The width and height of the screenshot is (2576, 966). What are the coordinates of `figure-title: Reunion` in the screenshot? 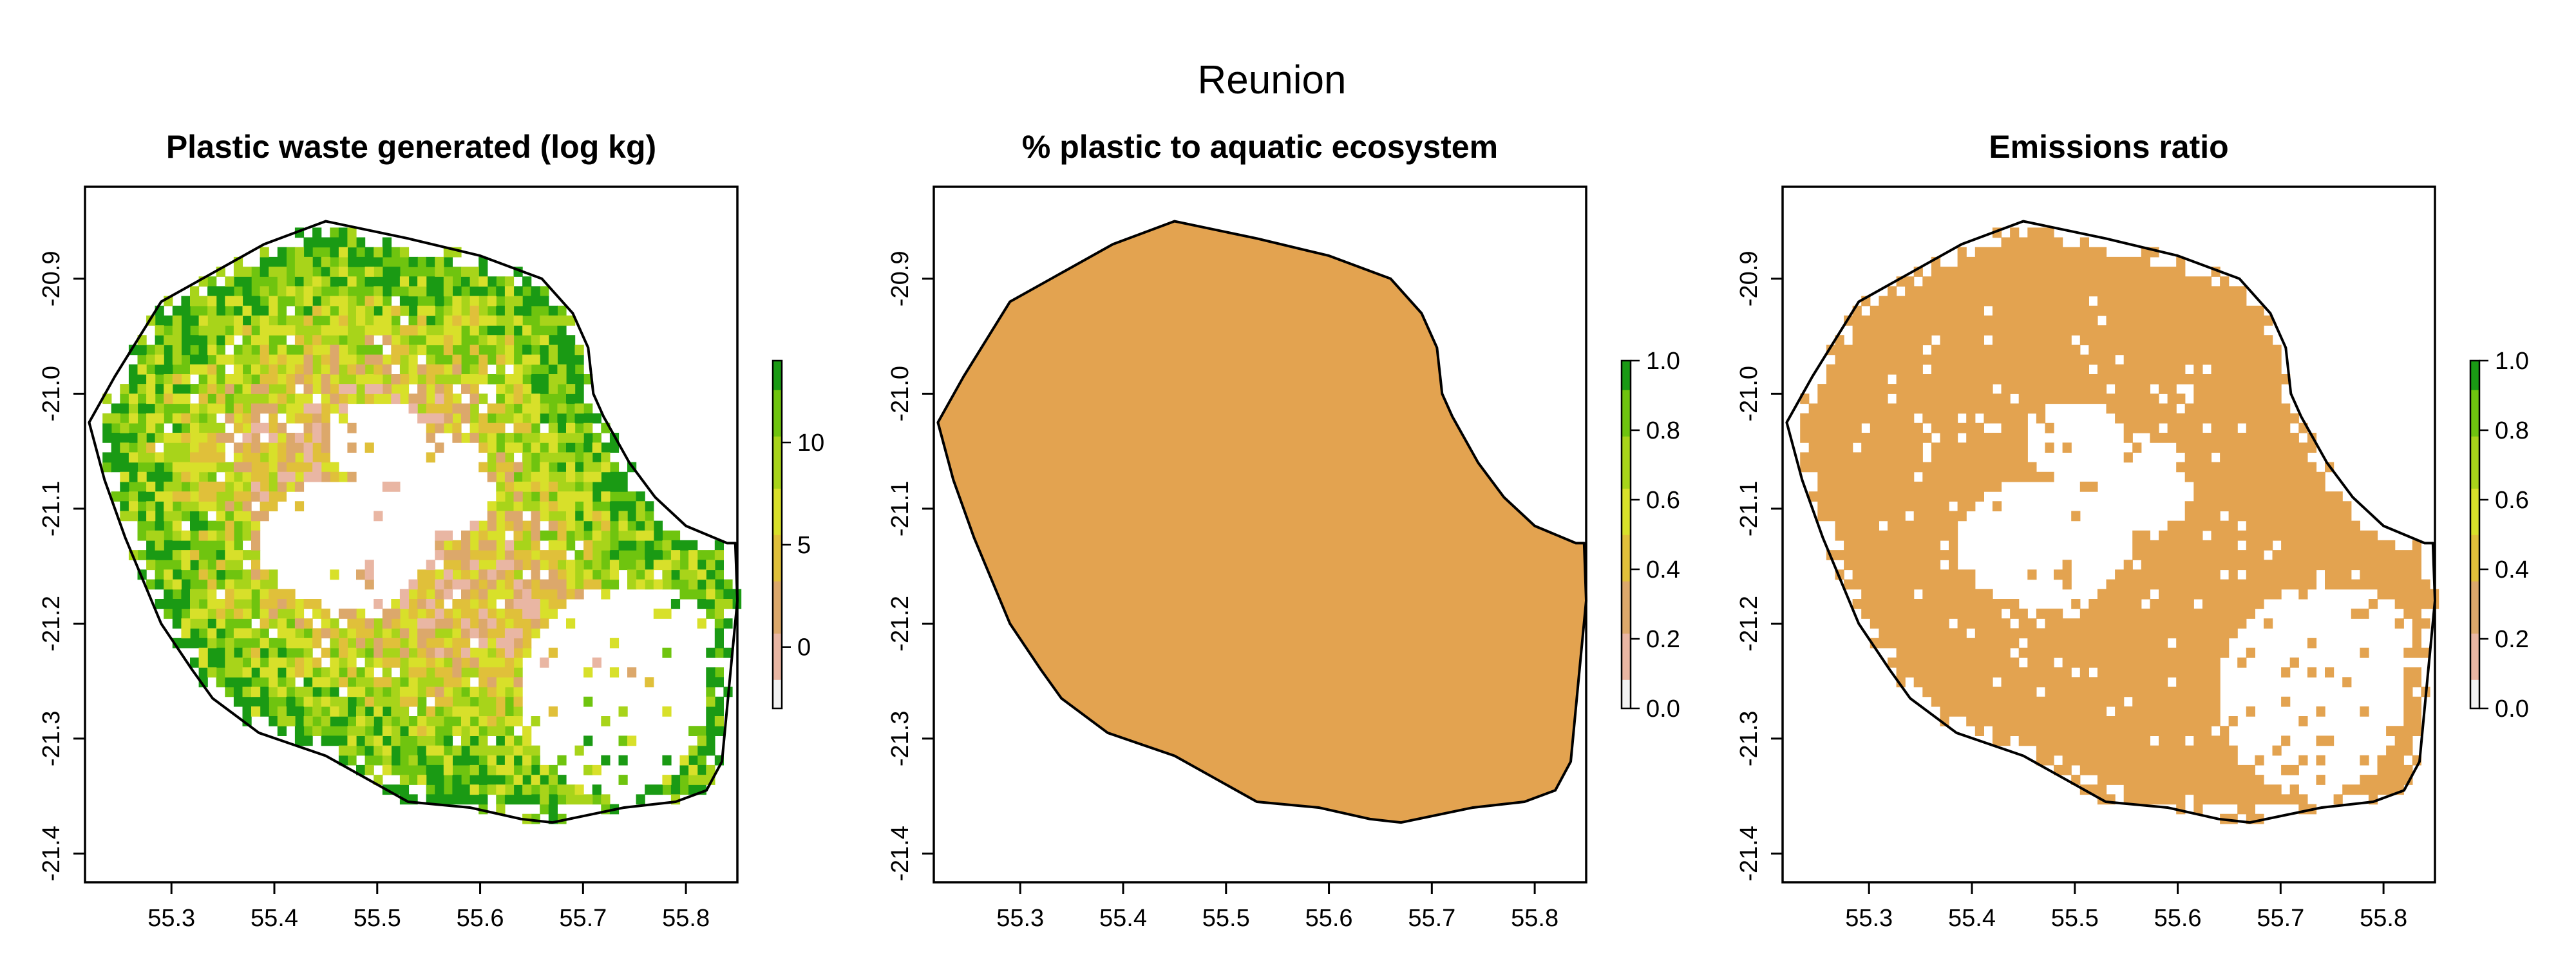 It's located at (1272, 80).